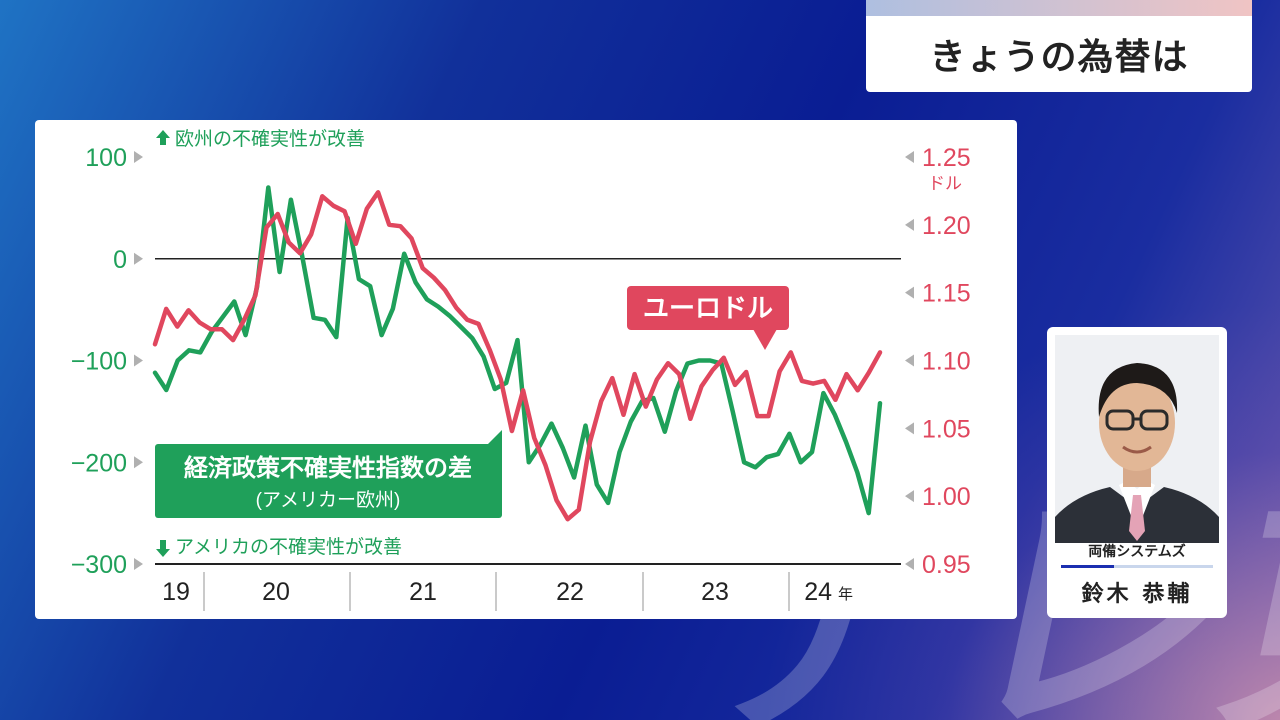  Describe the element at coordinates (99, 362) in the screenshot. I see `left-tick-label: −100` at that location.